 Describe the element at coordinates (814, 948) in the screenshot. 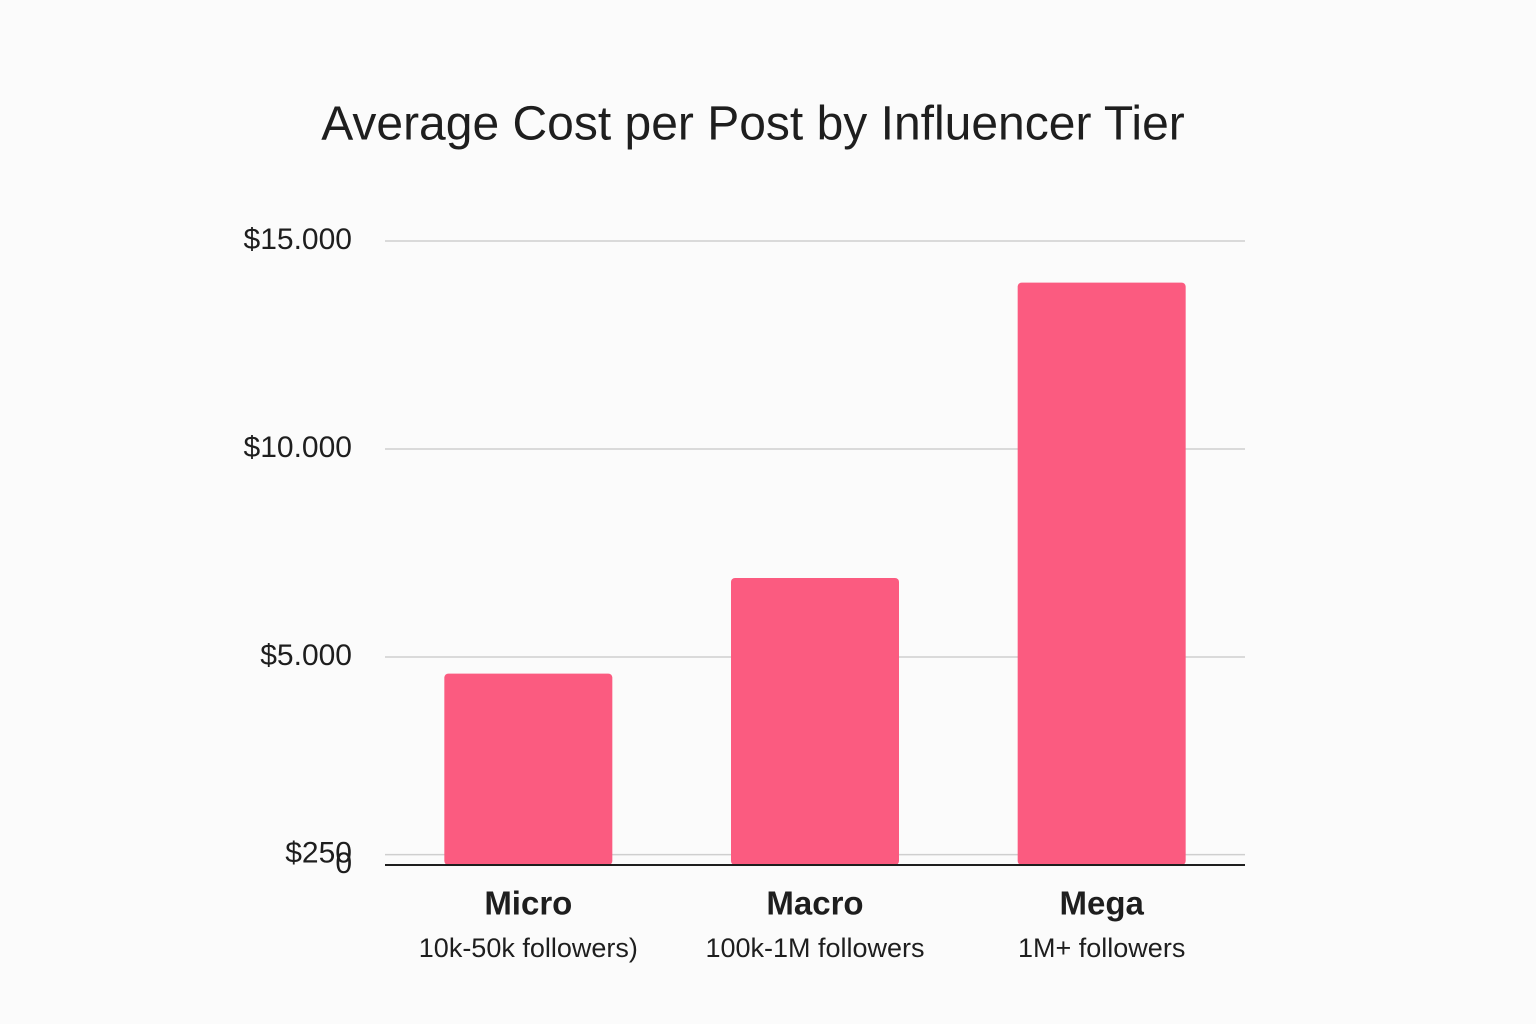

I see `x-tick-sublabel: 100k-1M followers` at that location.